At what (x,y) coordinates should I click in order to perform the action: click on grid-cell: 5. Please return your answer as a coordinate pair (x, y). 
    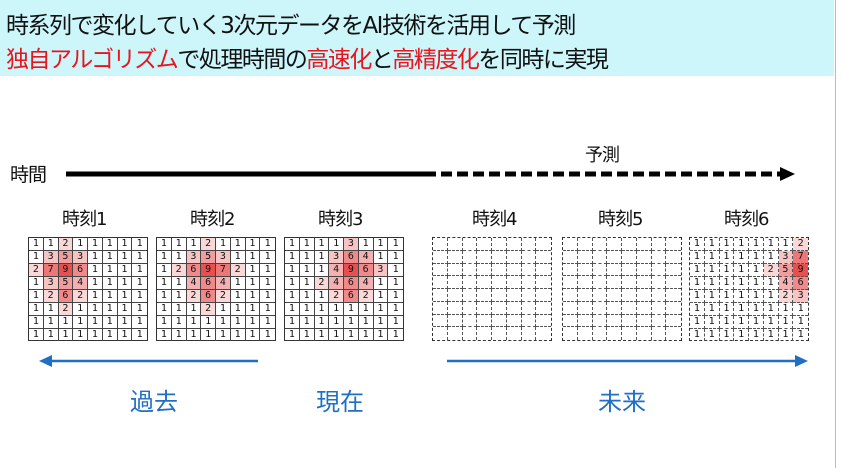
    Looking at the image, I should click on (786, 270).